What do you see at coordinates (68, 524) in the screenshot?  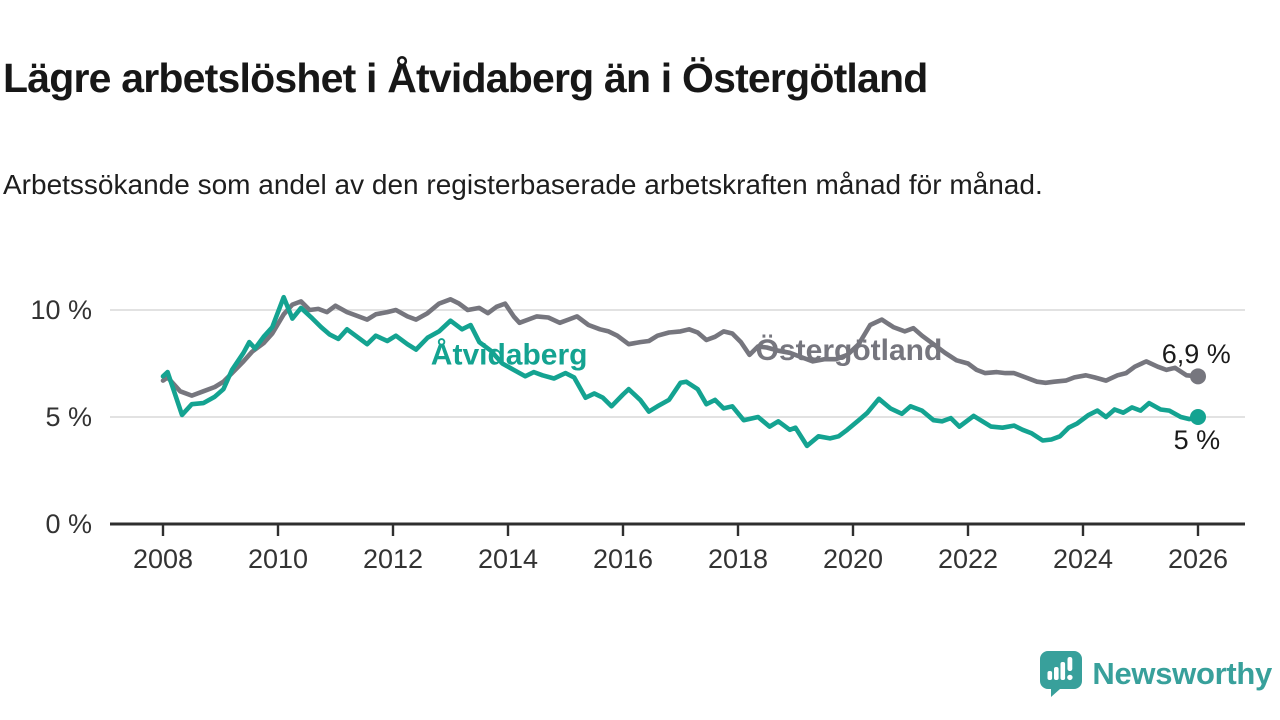 I see `y-tick-label-0-percent: 0 %` at bounding box center [68, 524].